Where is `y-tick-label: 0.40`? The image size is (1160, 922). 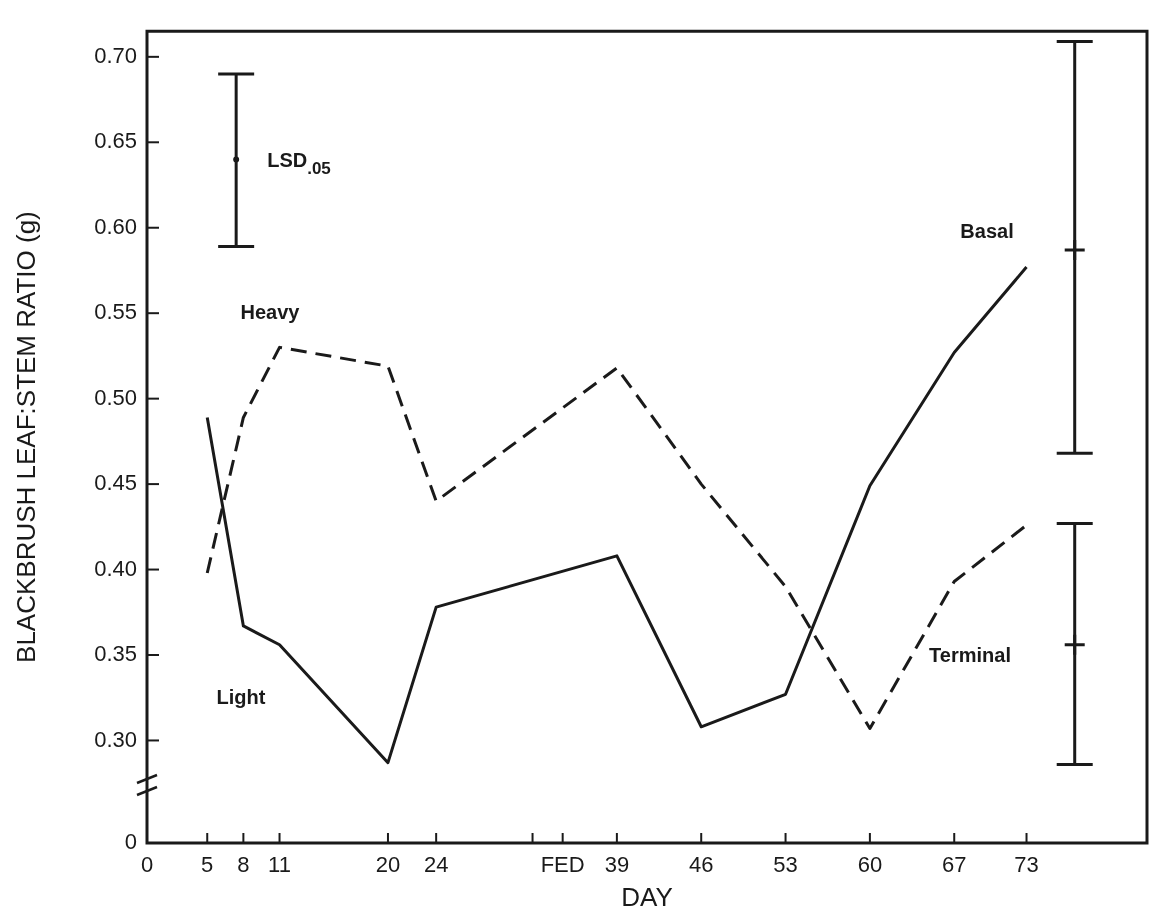
y-tick-label: 0.40 is located at coordinates (115, 568).